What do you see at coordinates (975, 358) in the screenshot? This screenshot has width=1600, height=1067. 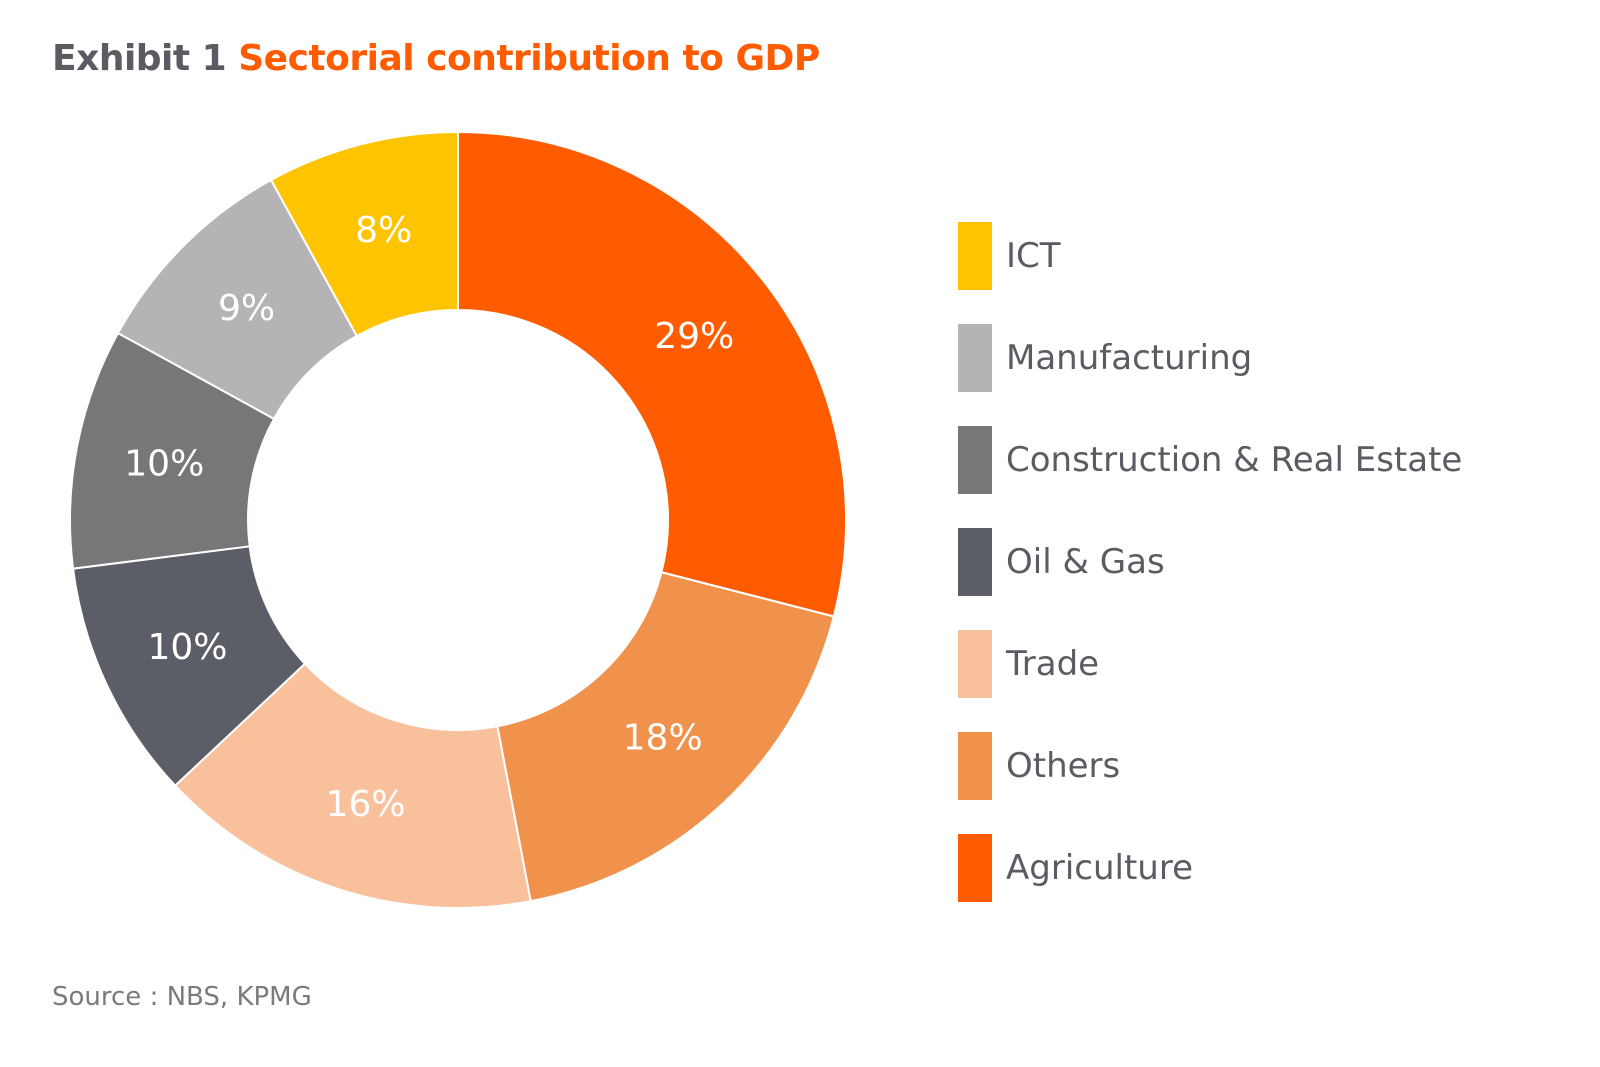 I see `legend-swatch-manufacturing` at bounding box center [975, 358].